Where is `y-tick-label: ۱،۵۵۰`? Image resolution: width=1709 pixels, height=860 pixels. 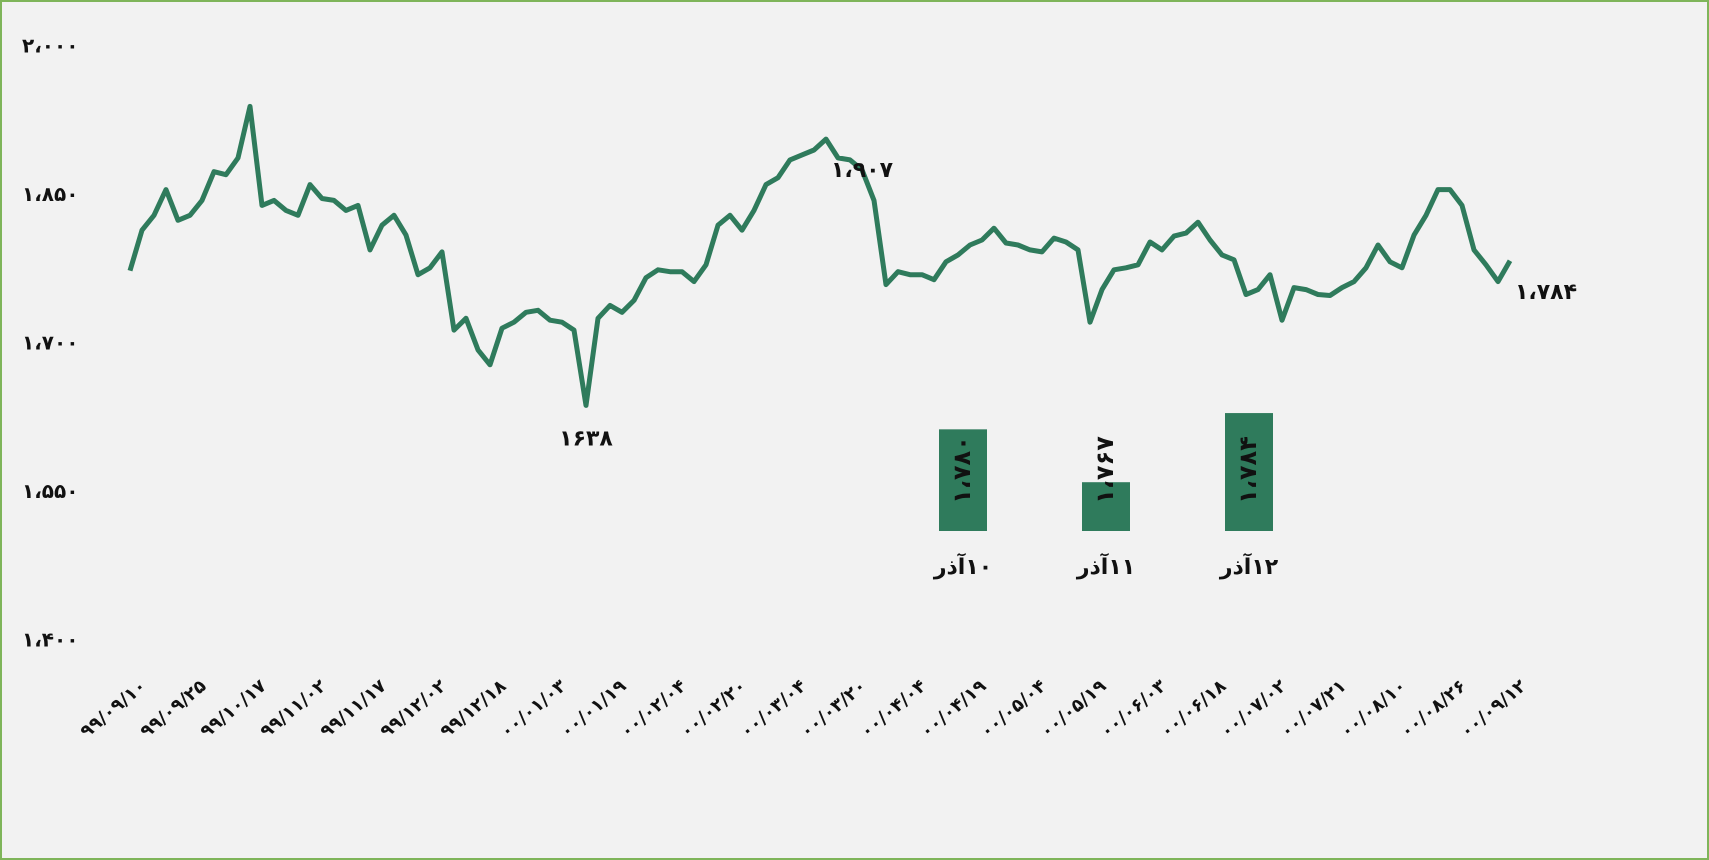 y-tick-label: ۱،۵۵۰ is located at coordinates (50, 491).